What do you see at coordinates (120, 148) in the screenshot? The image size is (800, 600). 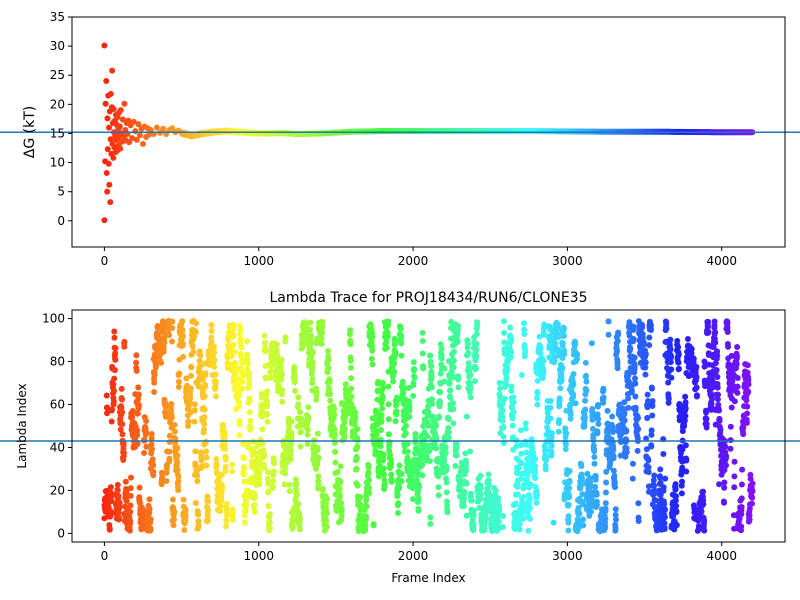 I see `delta-g-point` at bounding box center [120, 148].